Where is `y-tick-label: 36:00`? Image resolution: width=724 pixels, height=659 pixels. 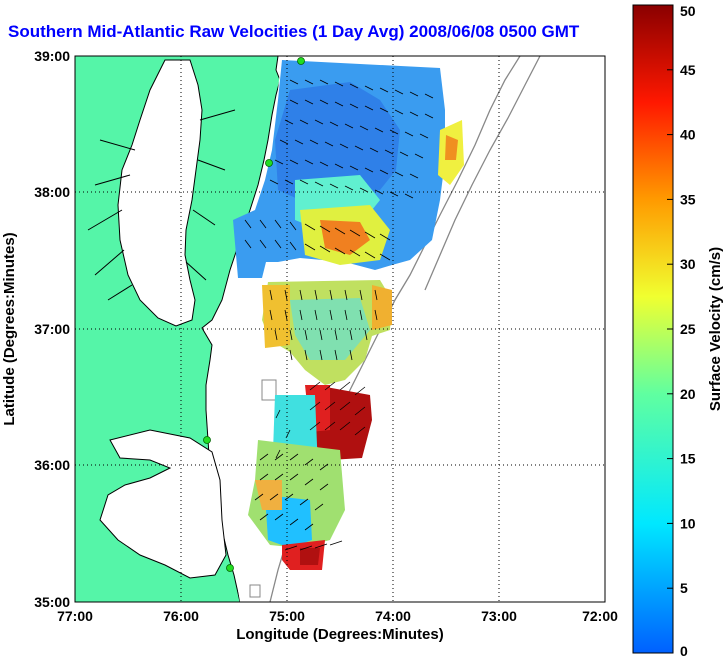
y-tick-label: 36:00 is located at coordinates (52, 465).